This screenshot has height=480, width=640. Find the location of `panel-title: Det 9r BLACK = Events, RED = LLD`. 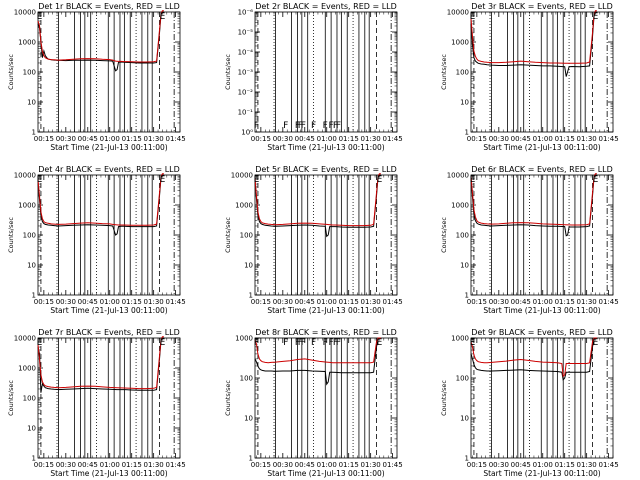

panel-title: Det 9r BLACK = Events, RED = LLD is located at coordinates (542, 332).